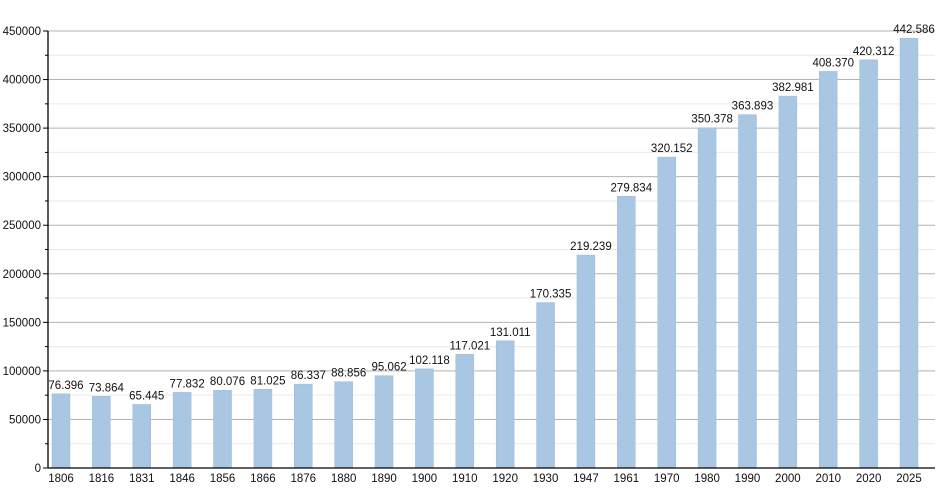 The width and height of the screenshot is (950, 500). Describe the element at coordinates (22, 323) in the screenshot. I see `y-tick-label: 150000` at that location.